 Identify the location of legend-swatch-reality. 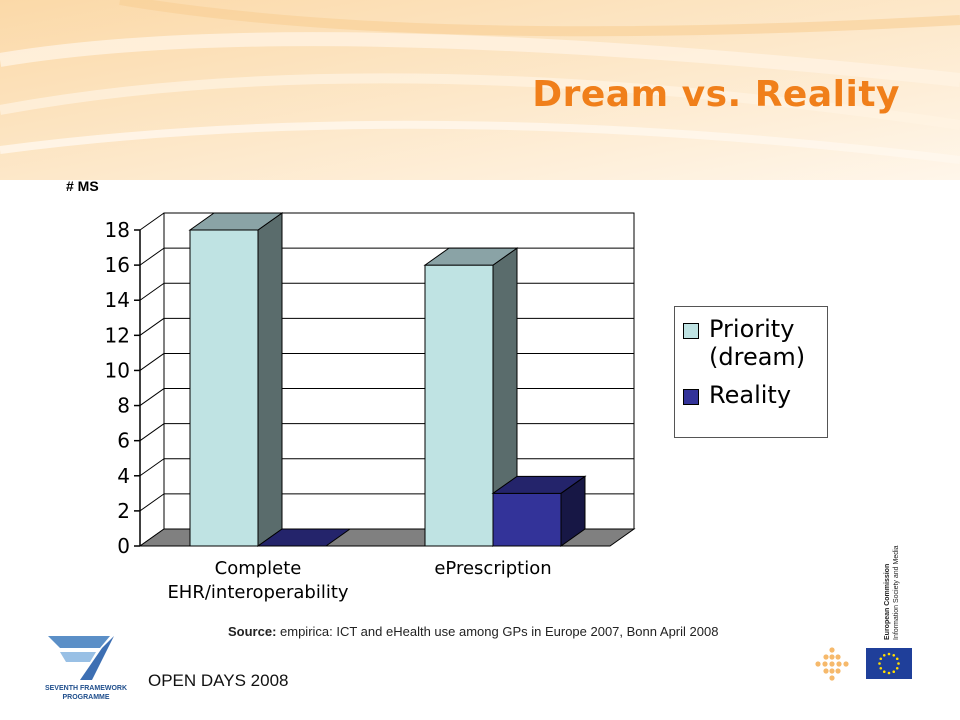
(691, 397).